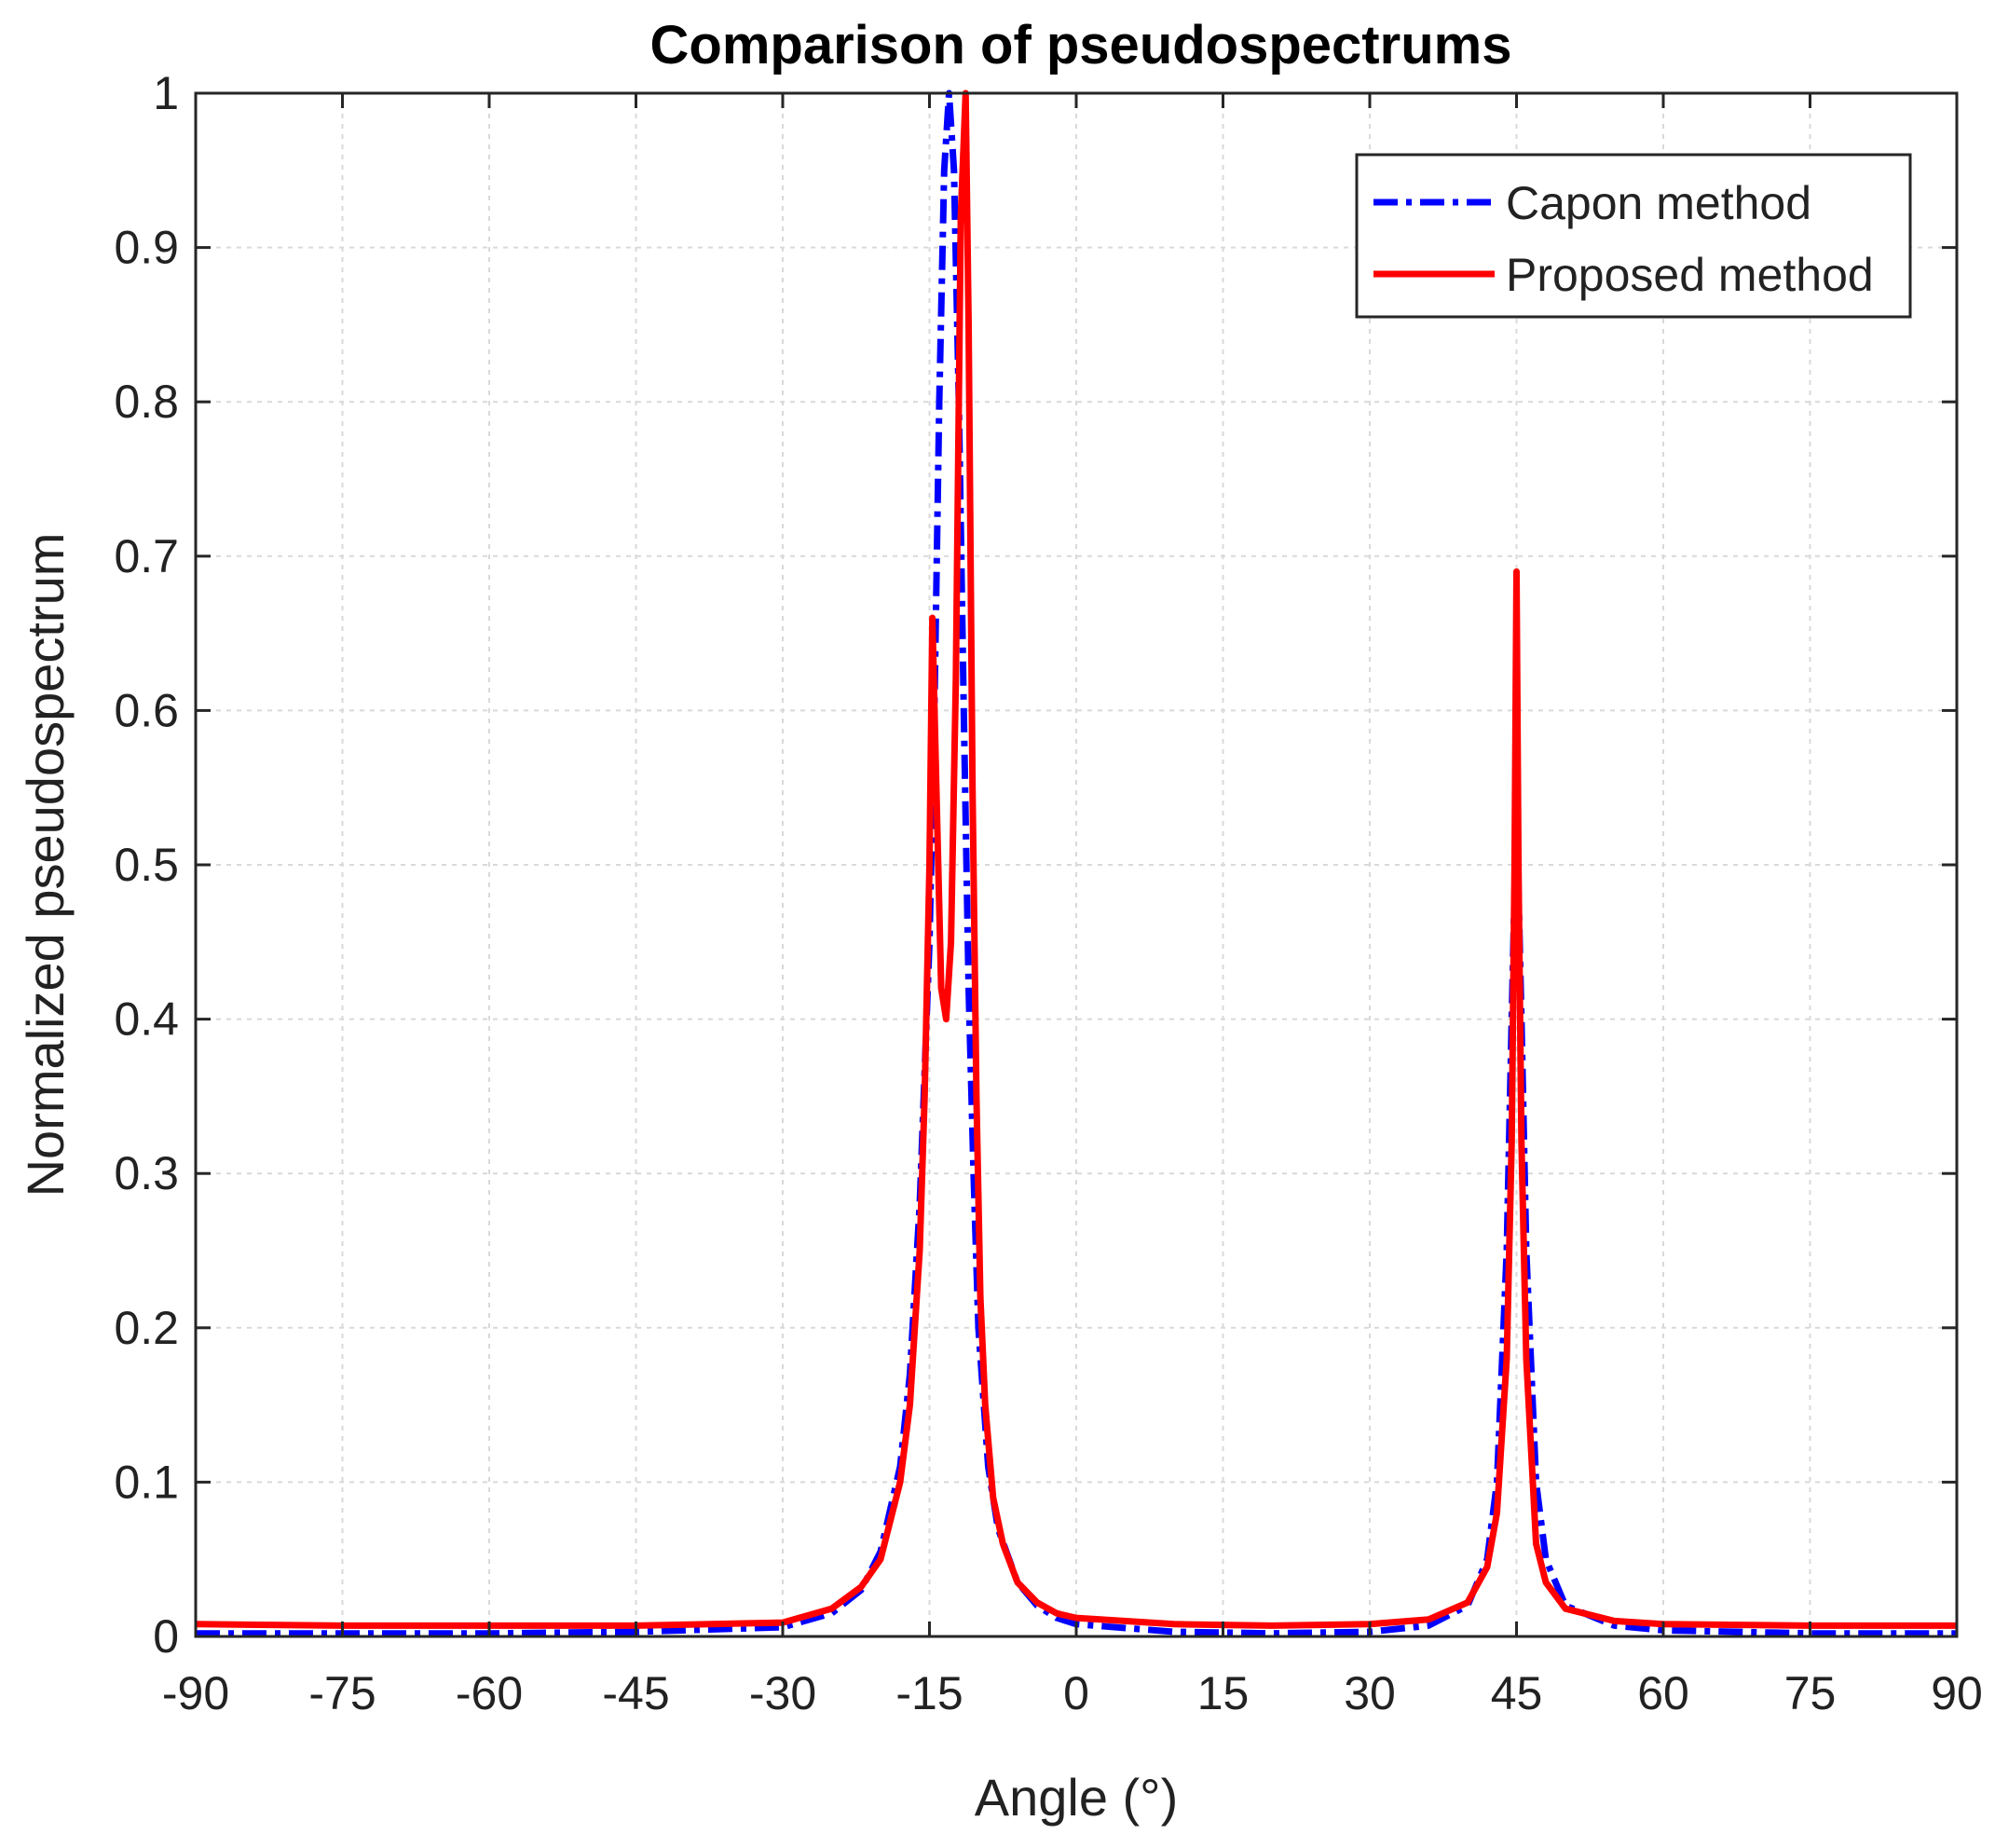  What do you see at coordinates (195, 1693) in the screenshot?
I see `x-tick-label: -90` at bounding box center [195, 1693].